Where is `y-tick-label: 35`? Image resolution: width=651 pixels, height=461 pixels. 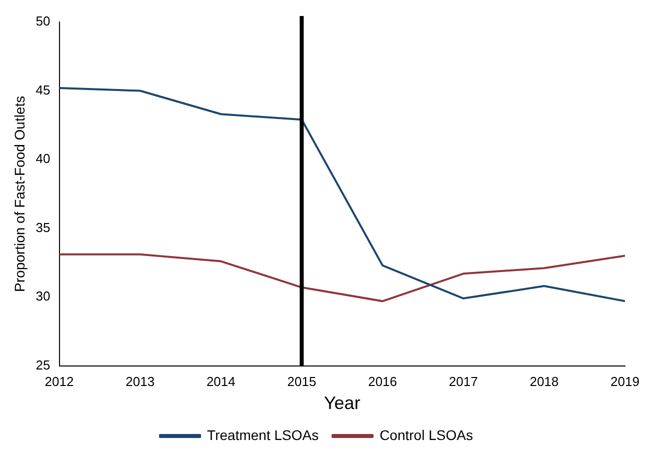
y-tick-label: 35 is located at coordinates (43, 227).